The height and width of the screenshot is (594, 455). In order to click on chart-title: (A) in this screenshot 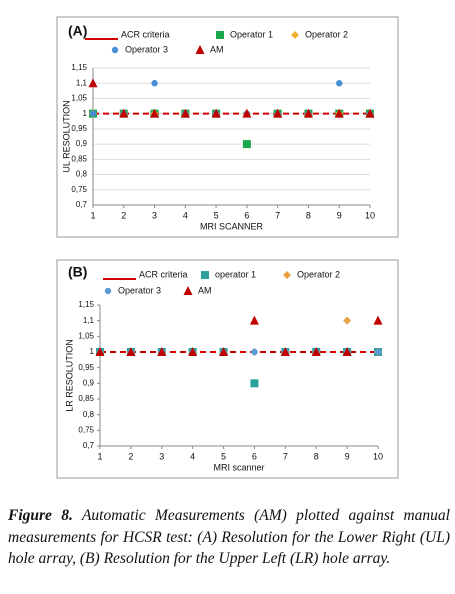, I will do `click(77, 31)`.